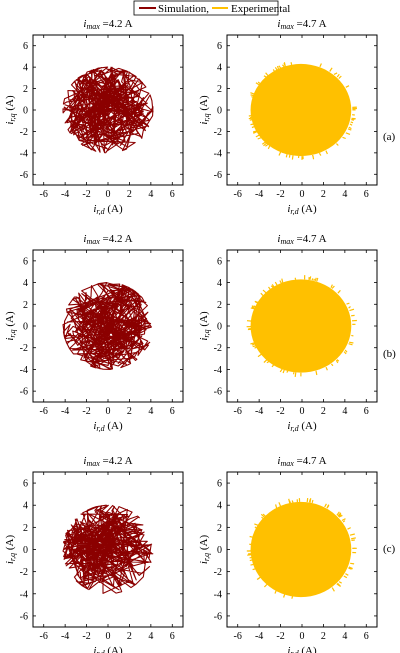  Describe the element at coordinates (260, 9) in the screenshot. I see `legend-label-experimental: Experimental` at that location.